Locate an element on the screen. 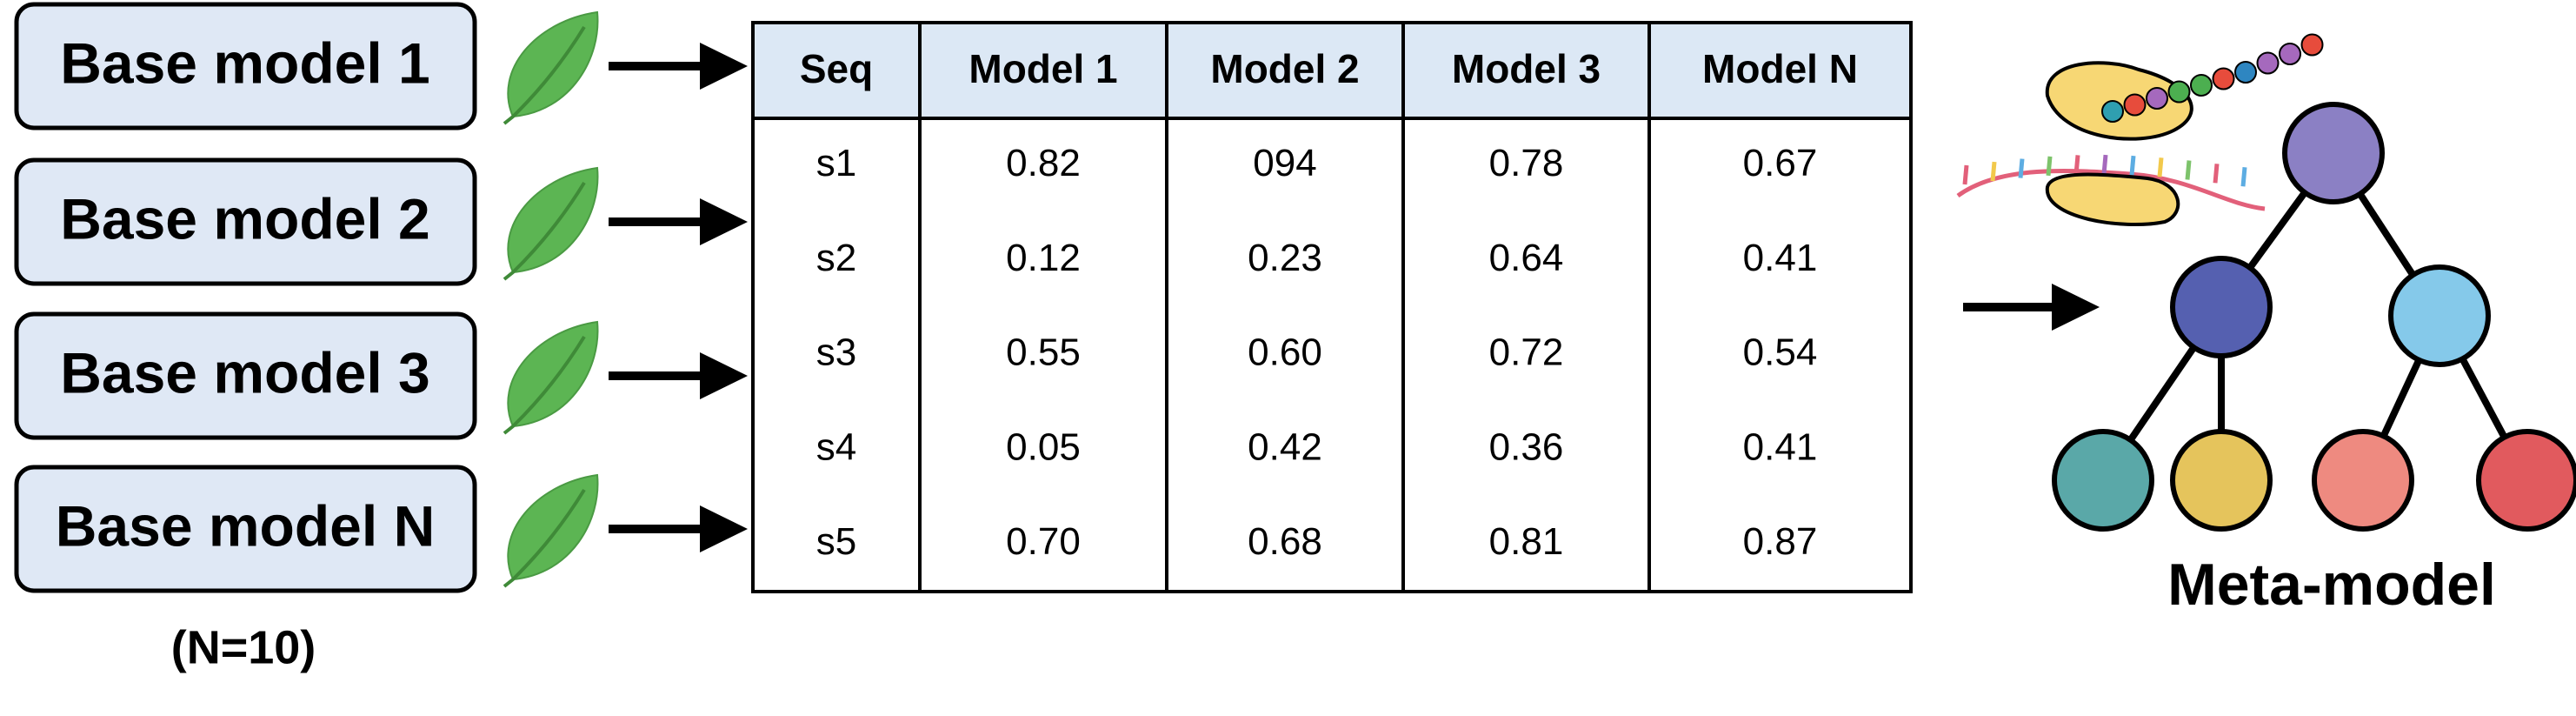  table-header-cell: Seq is located at coordinates (836, 68).